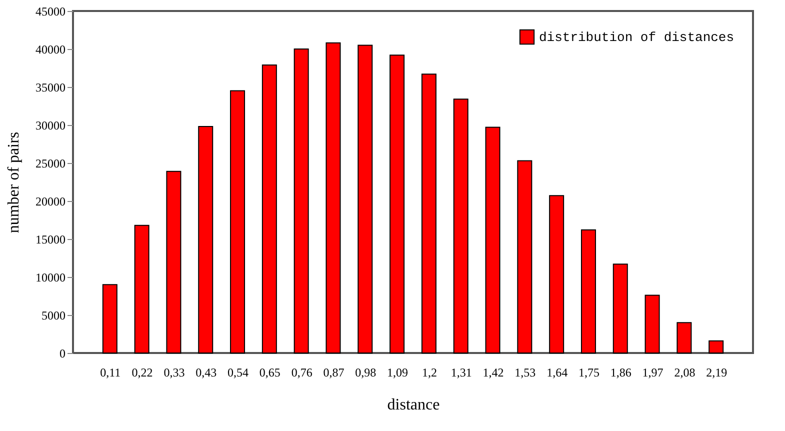 This screenshot has height=431, width=785. I want to click on x-tick-label: 1,42, so click(493, 373).